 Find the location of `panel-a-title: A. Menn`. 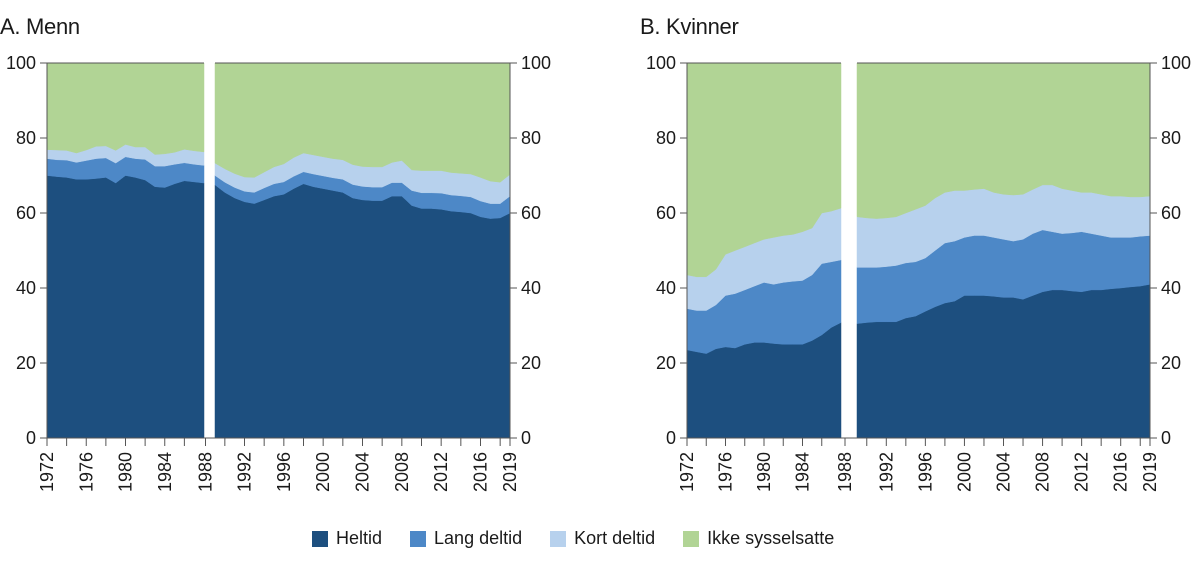

panel-a-title: A. Menn is located at coordinates (40, 26).